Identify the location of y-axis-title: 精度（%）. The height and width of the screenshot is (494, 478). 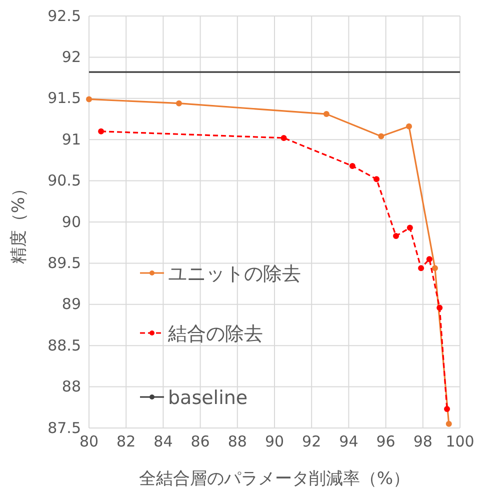
(19, 222).